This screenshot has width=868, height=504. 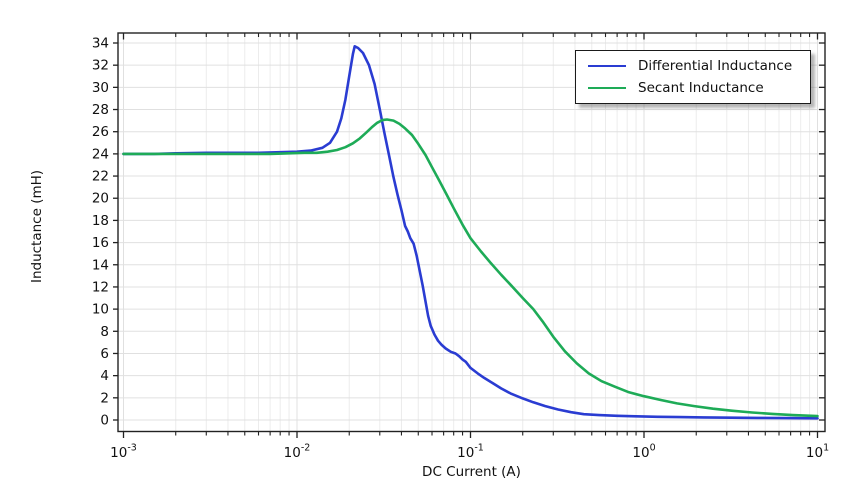 I want to click on y-tick-label: 24, so click(x=100, y=154).